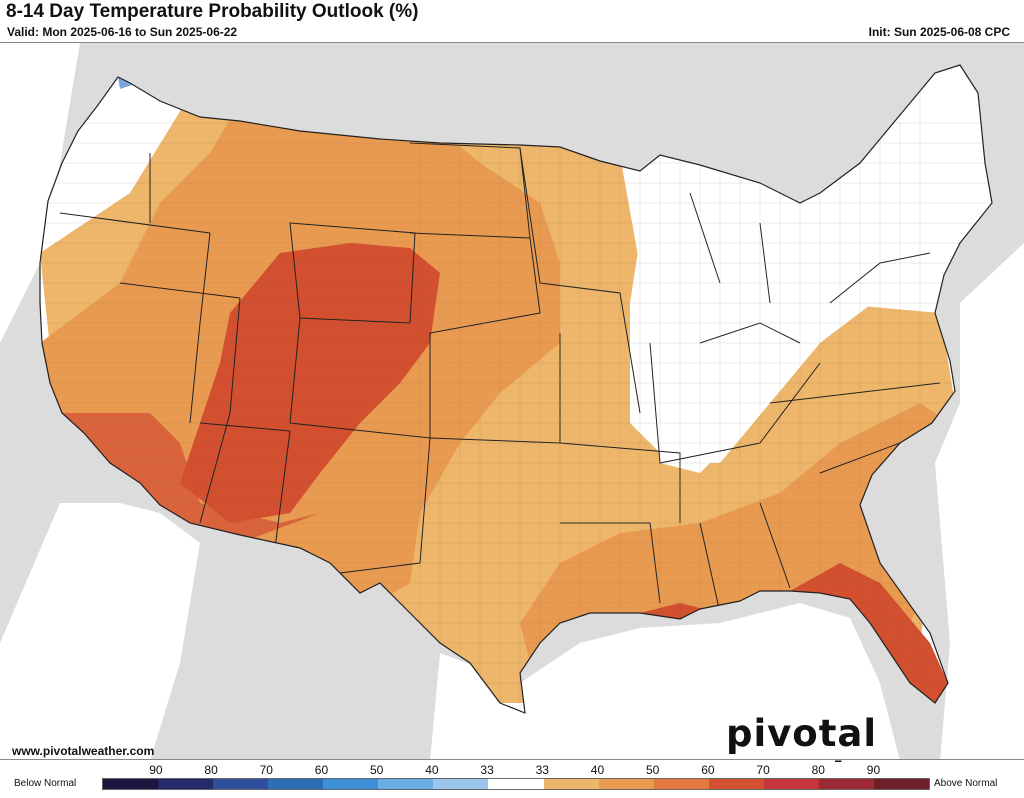  I want to click on region-near-normal-pnw, so click(102, 160).